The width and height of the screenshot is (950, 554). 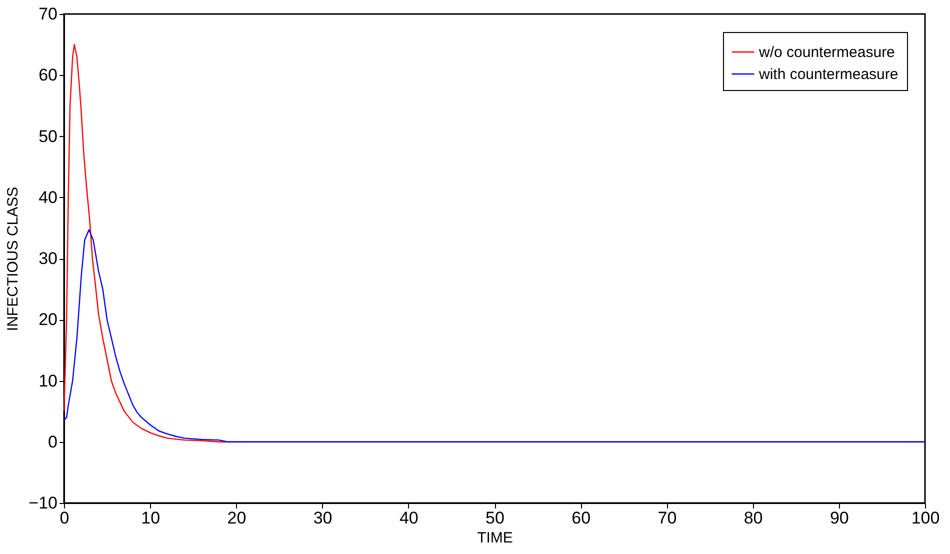 What do you see at coordinates (581, 518) in the screenshot?
I see `x-tick-label: 60` at bounding box center [581, 518].